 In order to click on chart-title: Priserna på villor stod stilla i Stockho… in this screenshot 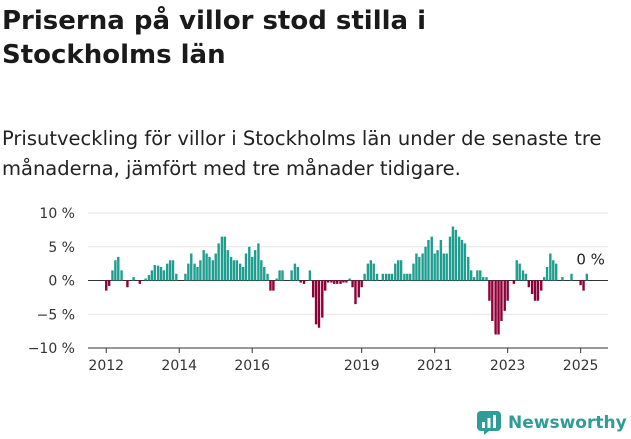, I will do `click(214, 38)`.